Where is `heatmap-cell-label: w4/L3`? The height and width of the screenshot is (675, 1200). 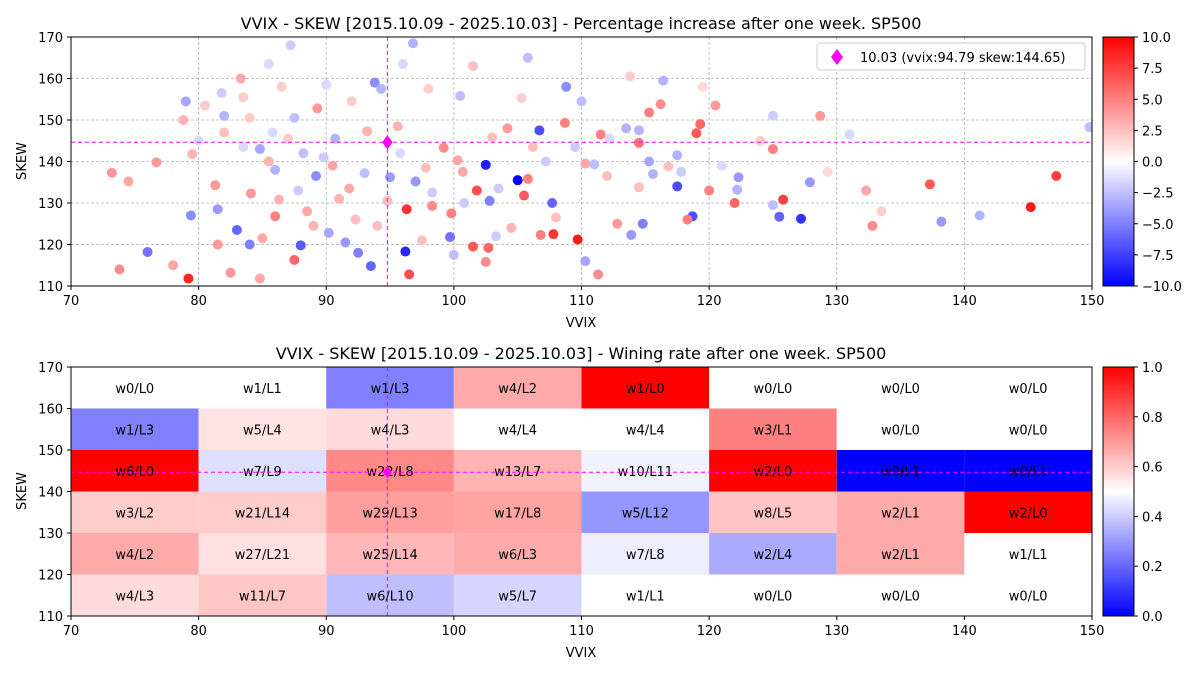 heatmap-cell-label: w4/L3 is located at coordinates (134, 596).